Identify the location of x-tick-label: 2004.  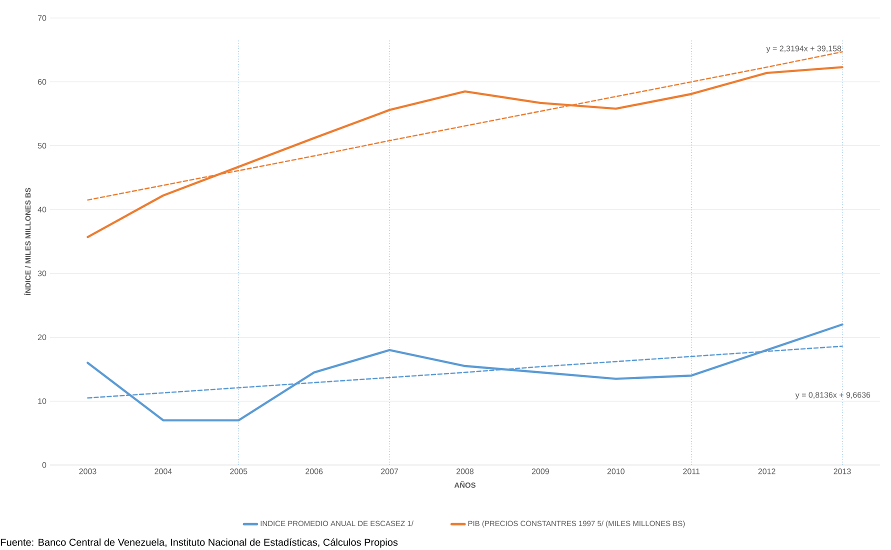
(163, 471).